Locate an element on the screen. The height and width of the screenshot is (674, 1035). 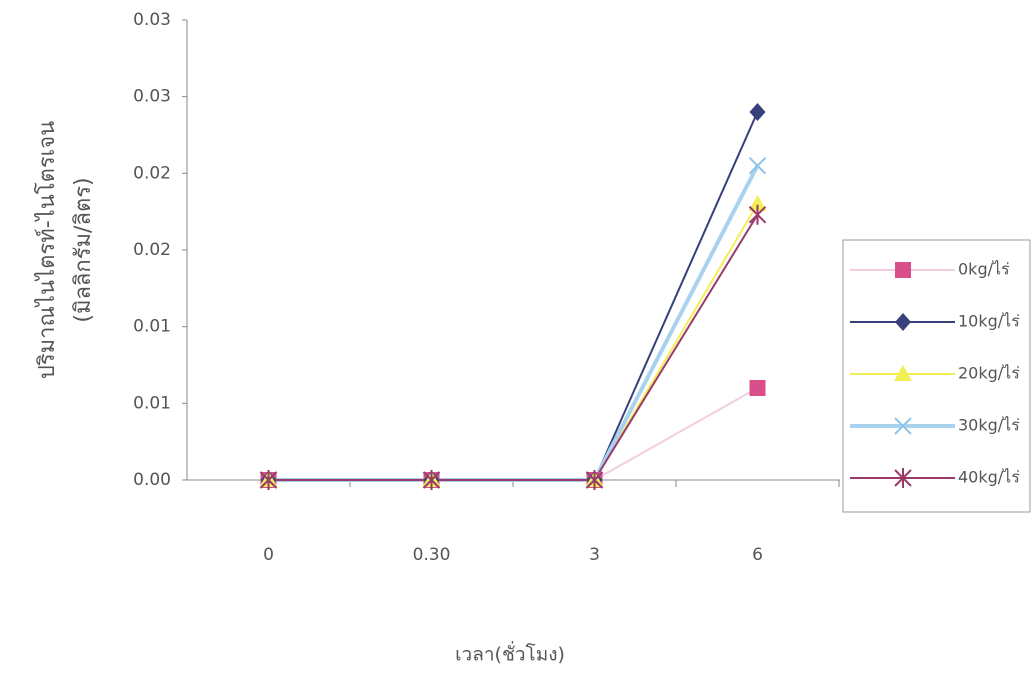
legend: 0kg/ไร่ 10kg/ไร่ 20kg/ไร่ 30kg/ไร่ 40kg/ไร่ is located at coordinates (935, 374).